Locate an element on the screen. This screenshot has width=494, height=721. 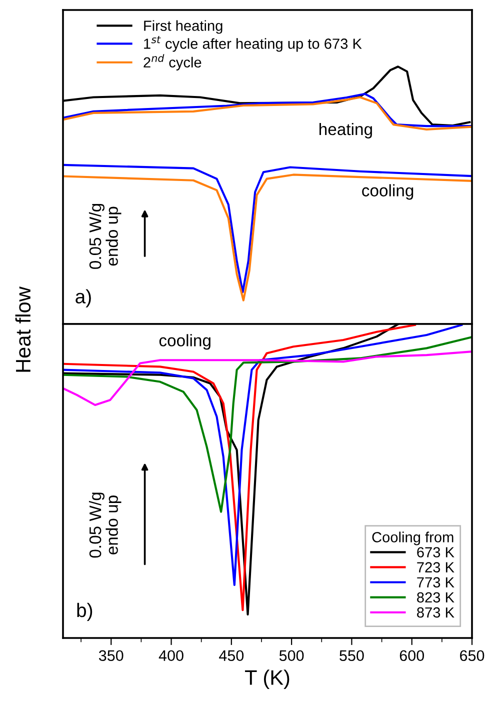
legend-label: 823 K is located at coordinates (435, 597).